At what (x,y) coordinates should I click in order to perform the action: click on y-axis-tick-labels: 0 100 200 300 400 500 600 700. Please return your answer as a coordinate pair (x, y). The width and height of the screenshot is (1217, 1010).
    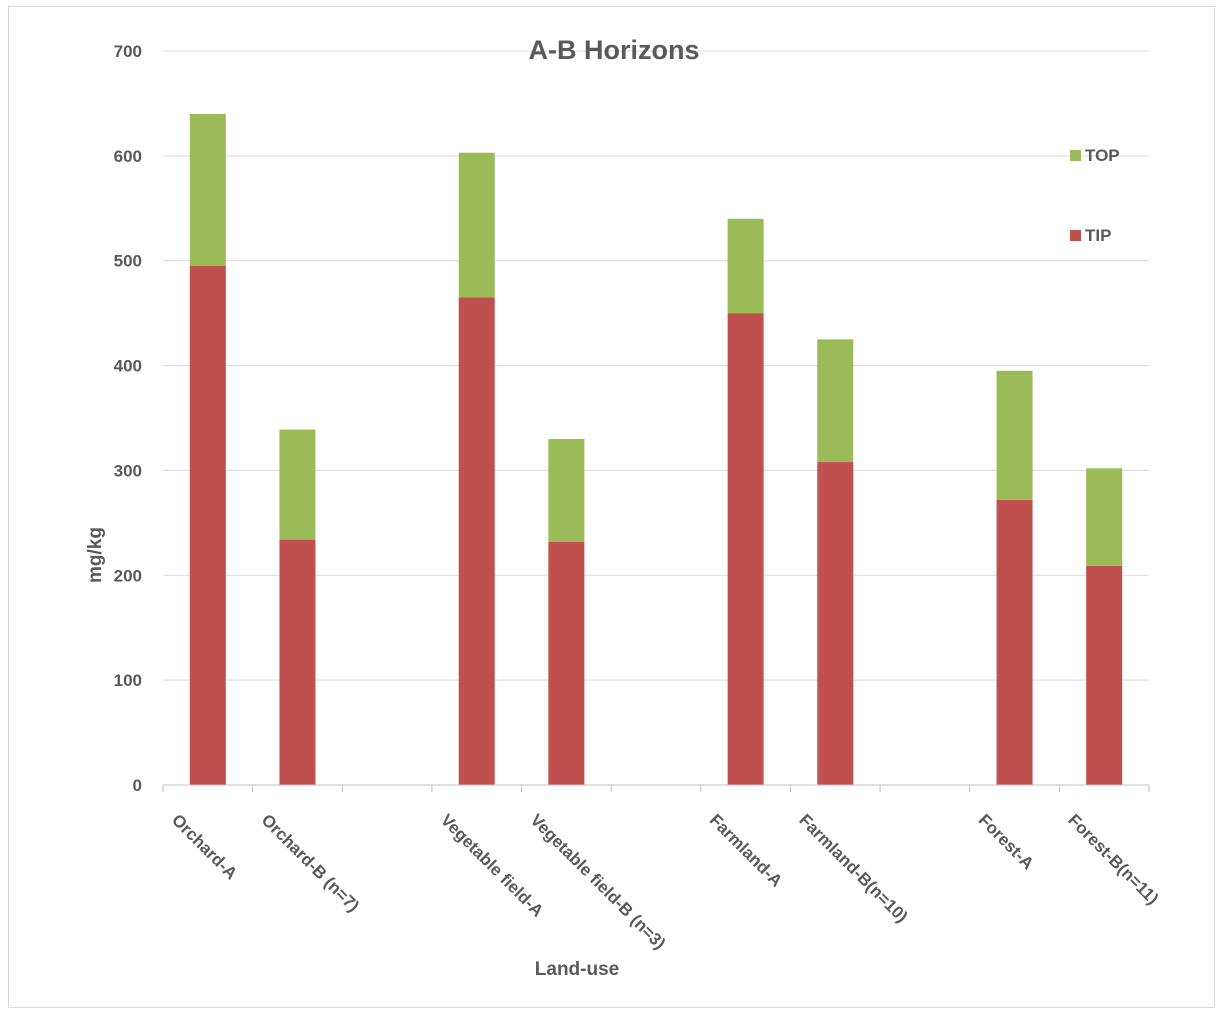
    Looking at the image, I should click on (128, 418).